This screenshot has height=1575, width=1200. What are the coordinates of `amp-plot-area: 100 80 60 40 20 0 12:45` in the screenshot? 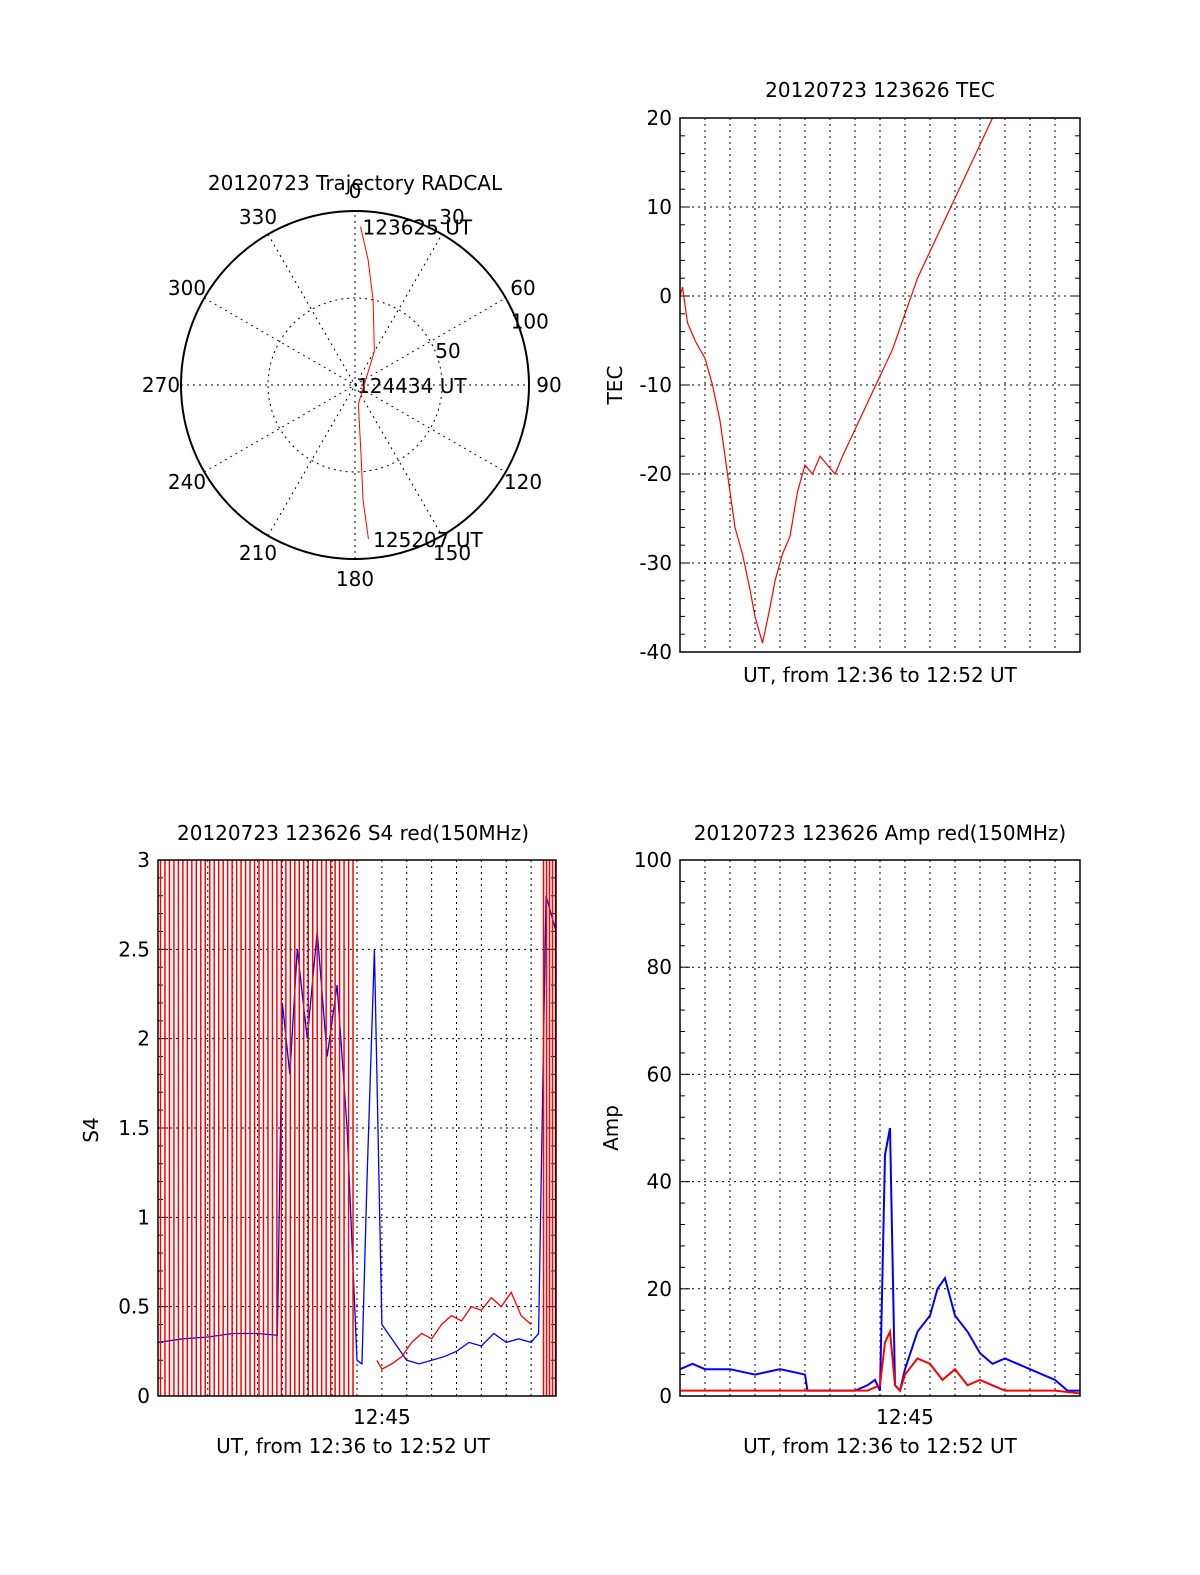 It's located at (857, 1138).